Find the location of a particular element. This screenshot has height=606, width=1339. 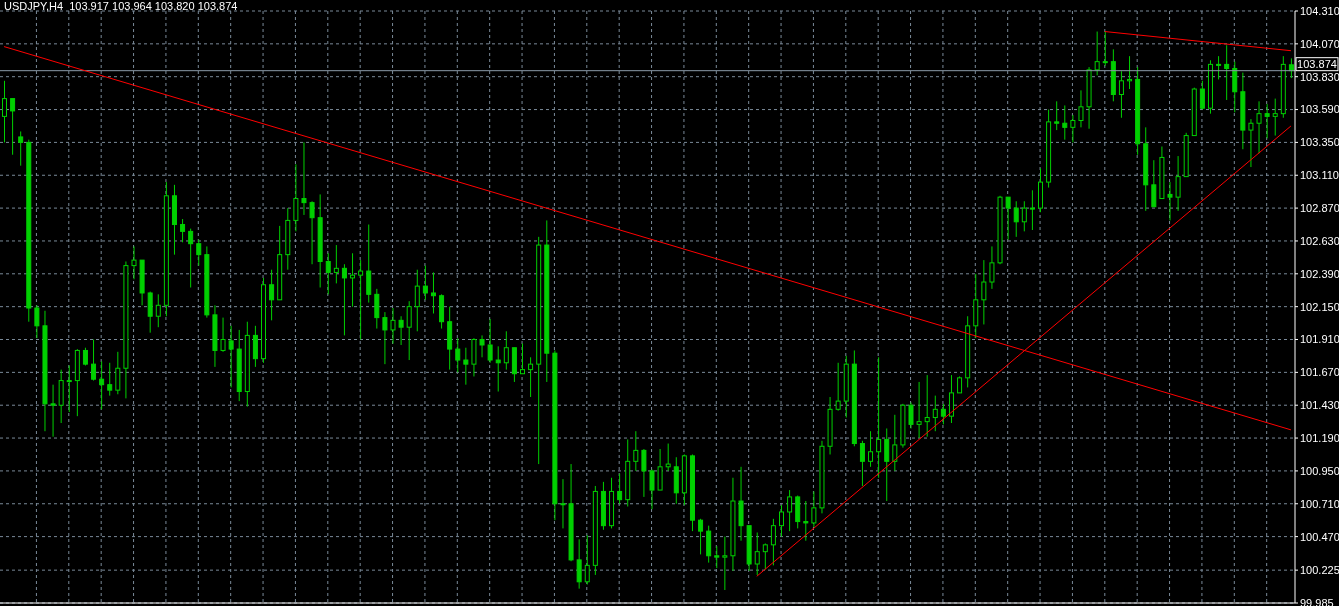

y-tick-label: 104.070 is located at coordinates (1319, 43).